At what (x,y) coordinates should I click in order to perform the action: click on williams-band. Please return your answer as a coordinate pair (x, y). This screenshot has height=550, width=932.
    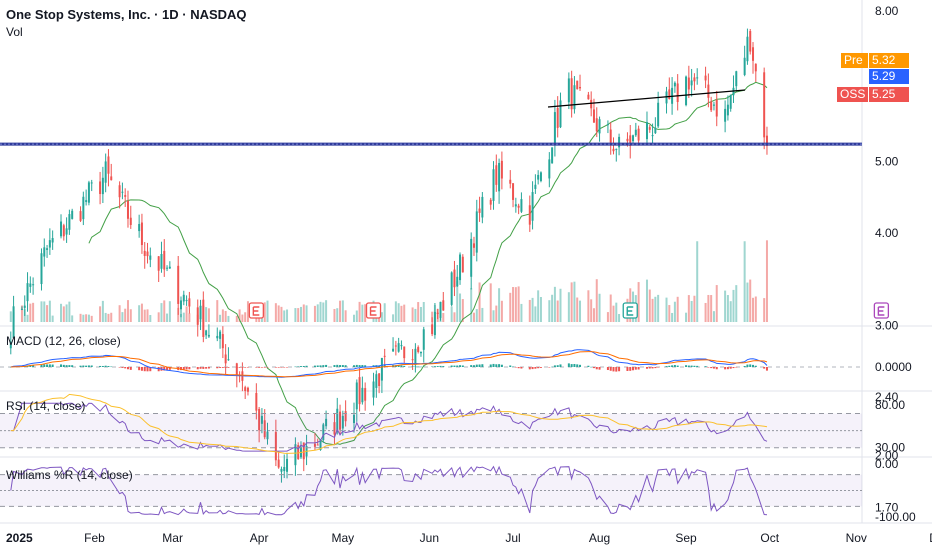
    Looking at the image, I should click on (431, 490).